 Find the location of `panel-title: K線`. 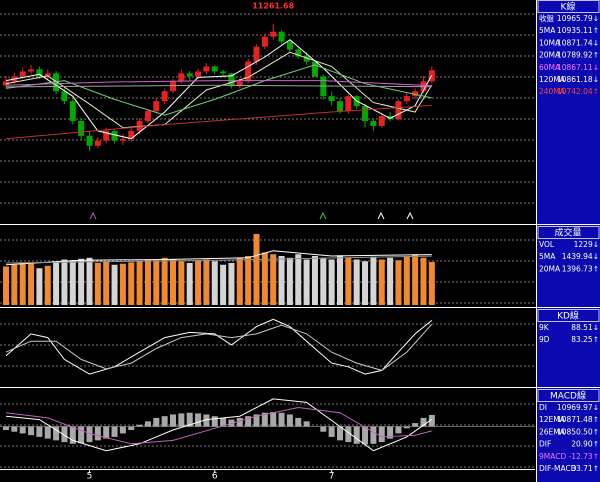

panel-title: K線 is located at coordinates (568, 7).